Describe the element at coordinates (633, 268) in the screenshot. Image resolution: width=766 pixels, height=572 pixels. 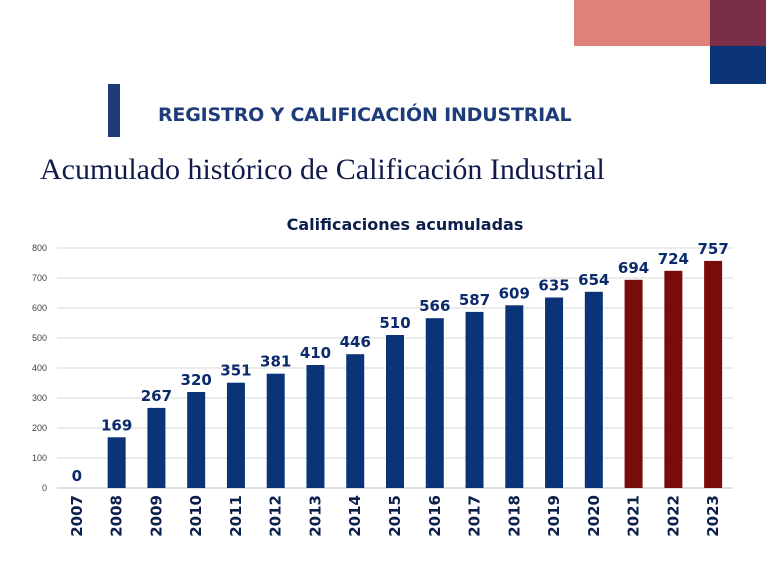
I see `data-label: 694` at that location.